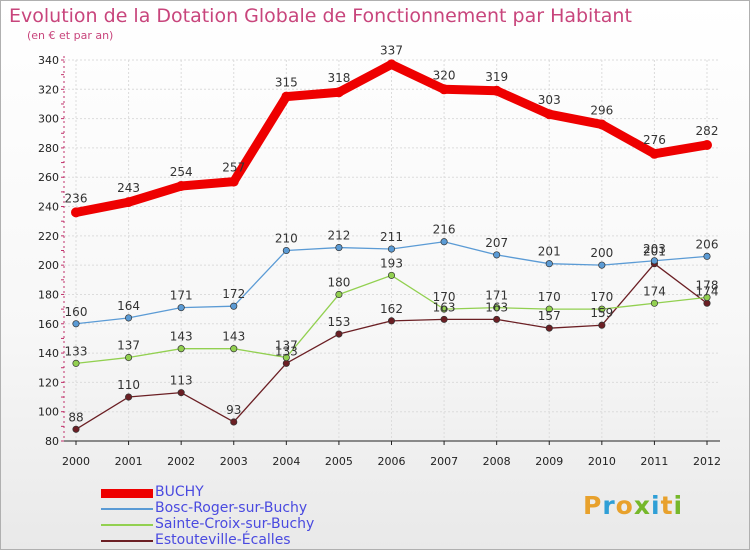 Image resolution: width=750 pixels, height=550 pixels. What do you see at coordinates (338, 282) in the screenshot?
I see `data-label: 180` at bounding box center [338, 282].